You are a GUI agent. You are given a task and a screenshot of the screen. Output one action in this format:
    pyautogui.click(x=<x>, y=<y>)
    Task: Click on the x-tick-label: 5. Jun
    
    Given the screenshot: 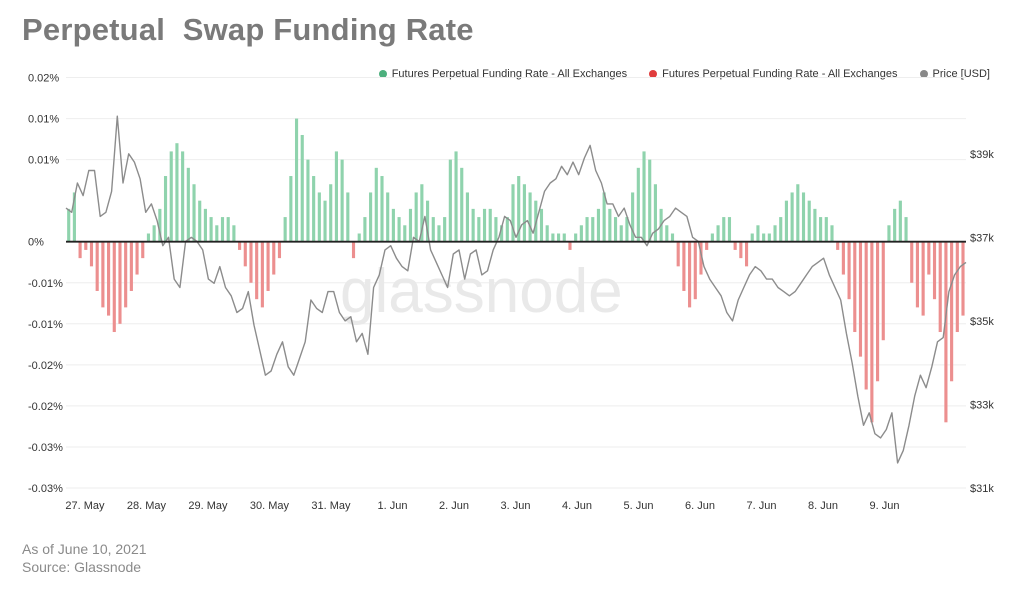 What is the action you would take?
    pyautogui.click(x=639, y=506)
    